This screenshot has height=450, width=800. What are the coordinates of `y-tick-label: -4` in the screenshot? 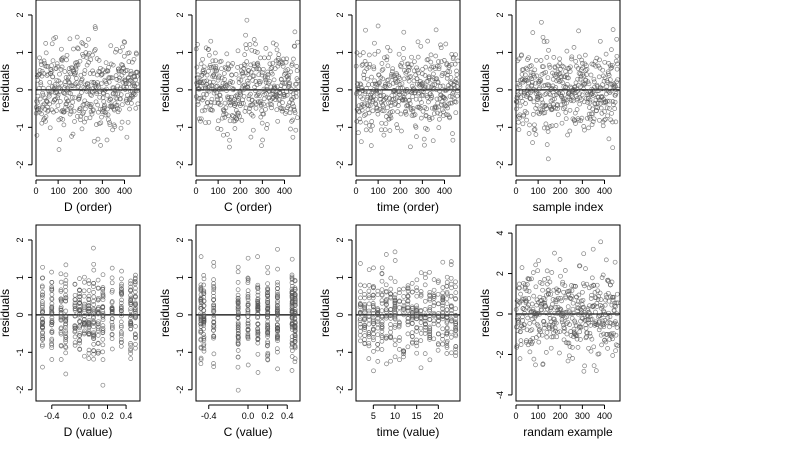 It's located at (500, 395).